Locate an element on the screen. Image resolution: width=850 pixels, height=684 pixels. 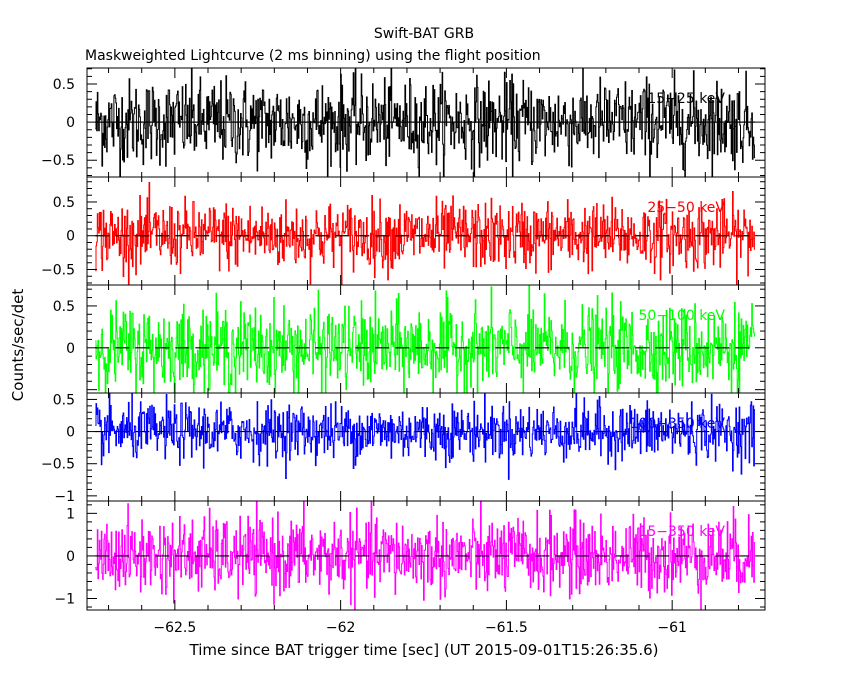
x-tick-label: −62 is located at coordinates (341, 628).